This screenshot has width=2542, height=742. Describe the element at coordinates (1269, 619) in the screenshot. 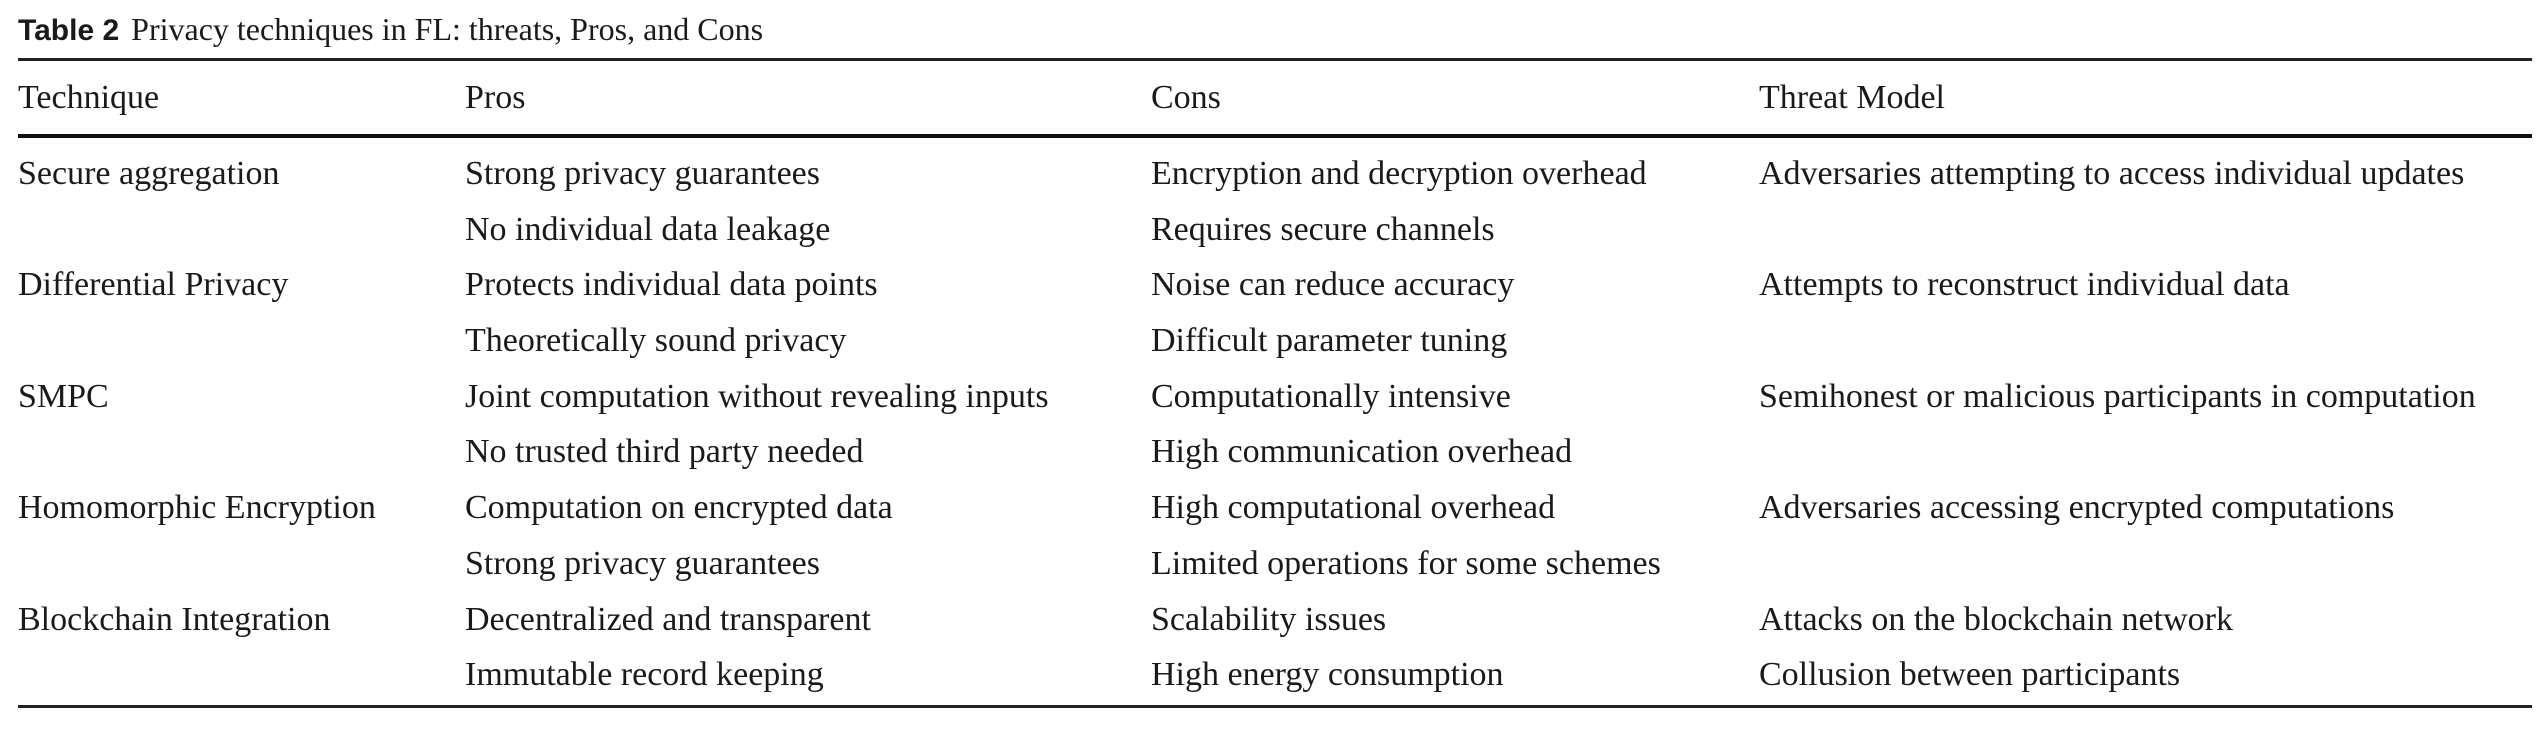

I see `cons-cell: Scalability issues` at that location.